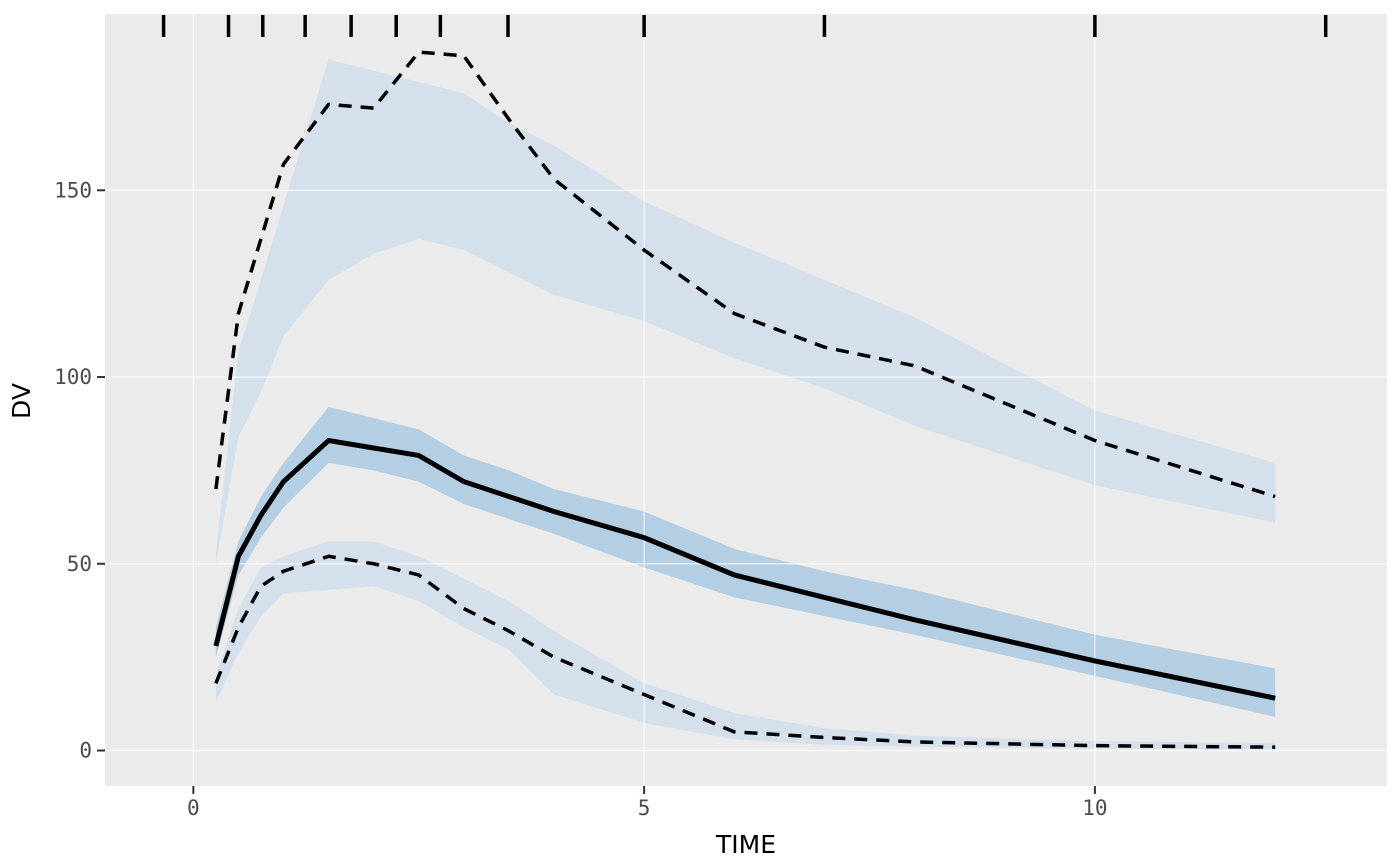 The width and height of the screenshot is (1400, 866). I want to click on rug-layer, so click(744, 26).